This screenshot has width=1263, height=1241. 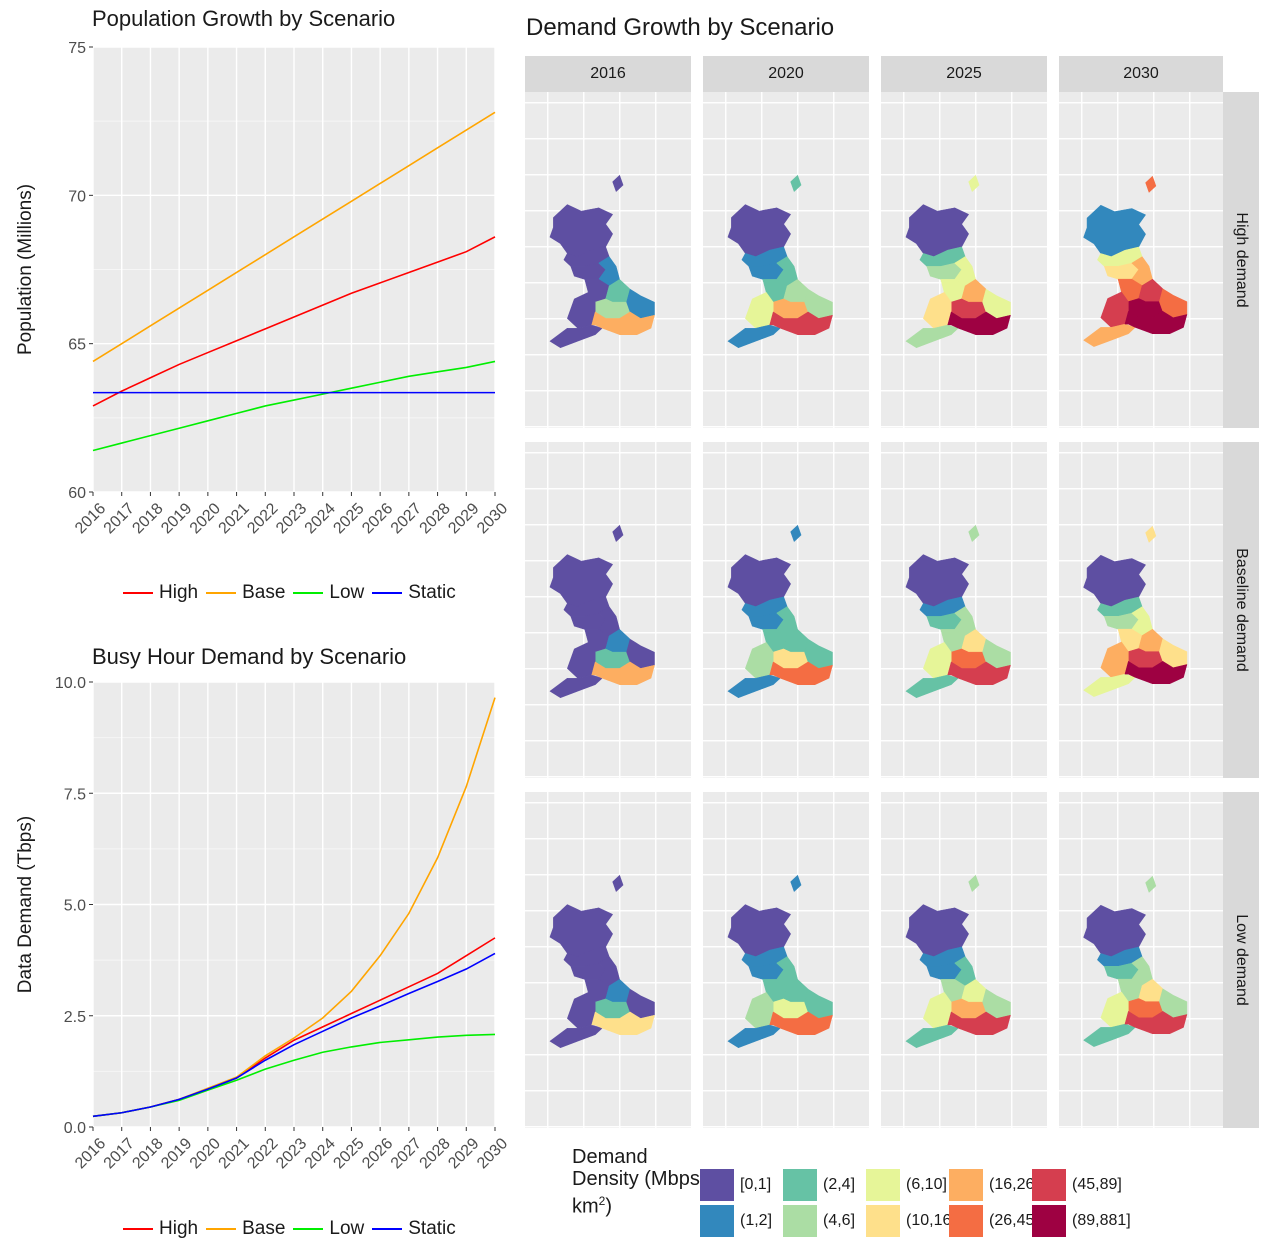 I want to click on column-strip-2030: 2030, so click(x=1141, y=74).